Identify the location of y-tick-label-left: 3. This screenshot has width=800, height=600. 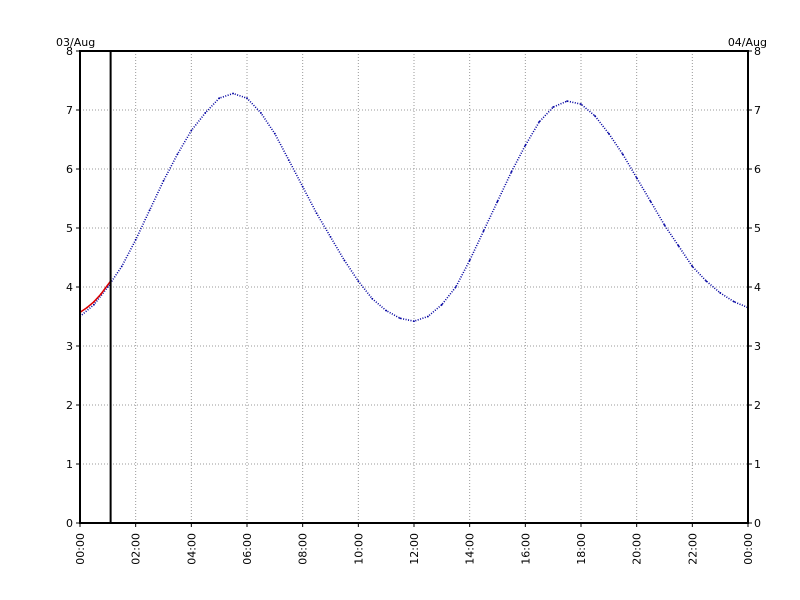
(69, 346).